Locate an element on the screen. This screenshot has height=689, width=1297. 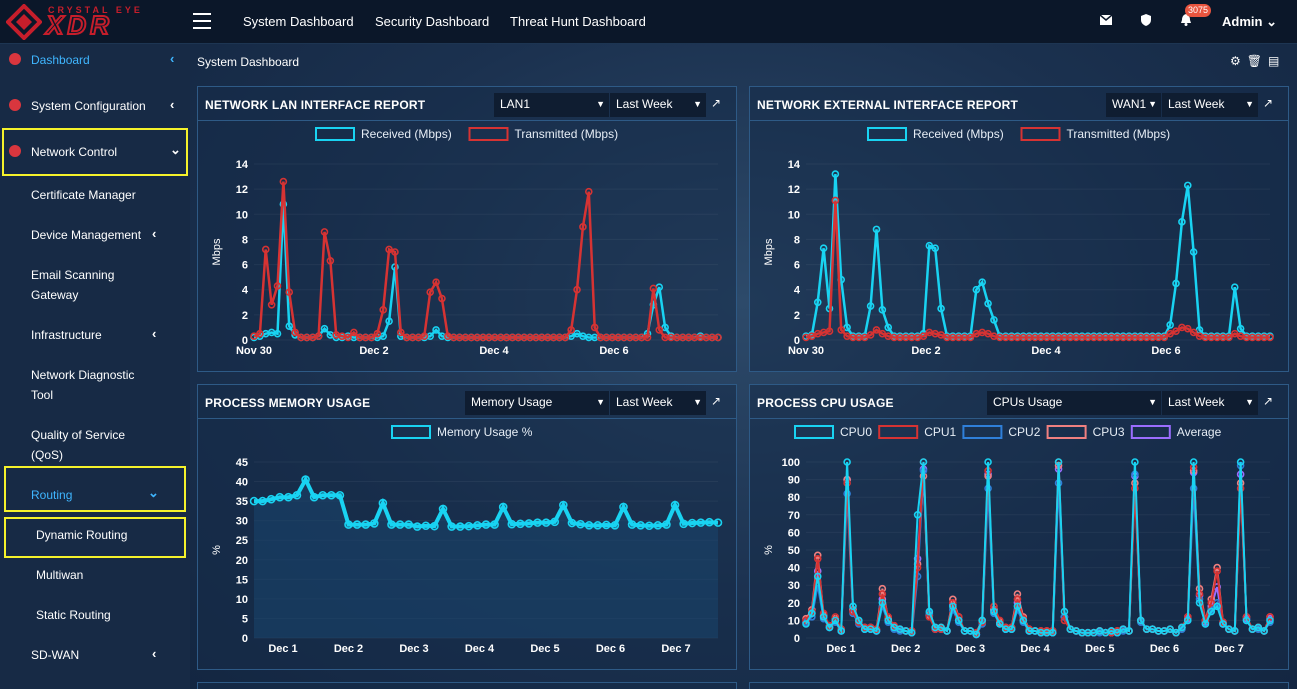
sidebar-item-dashboard: Dashboard ‹ is located at coordinates (95, 61).